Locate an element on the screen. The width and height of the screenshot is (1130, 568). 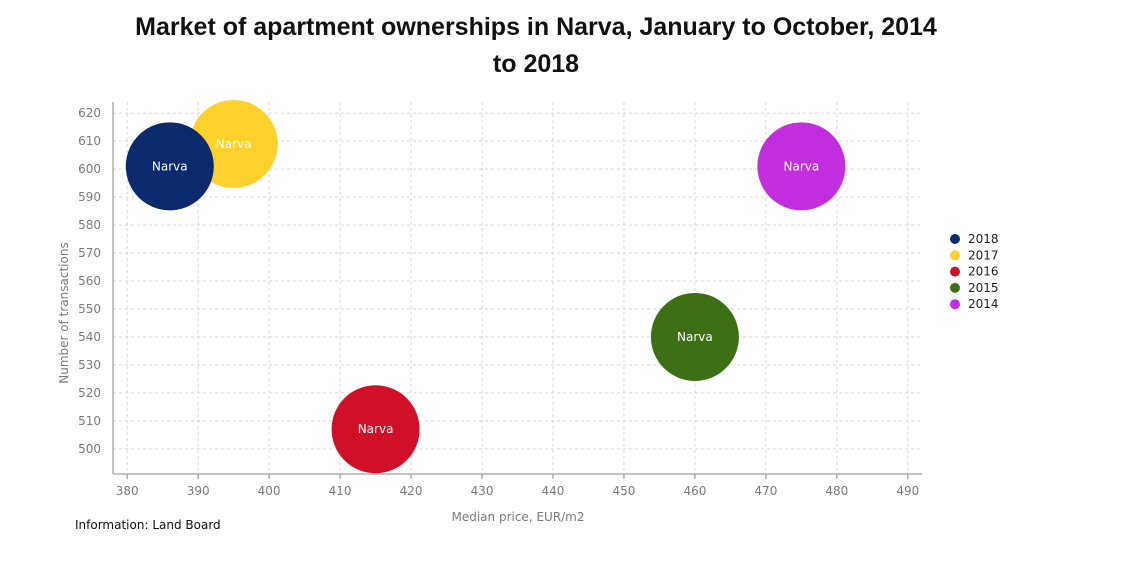
legend-item-2015: 2015 is located at coordinates (983, 288).